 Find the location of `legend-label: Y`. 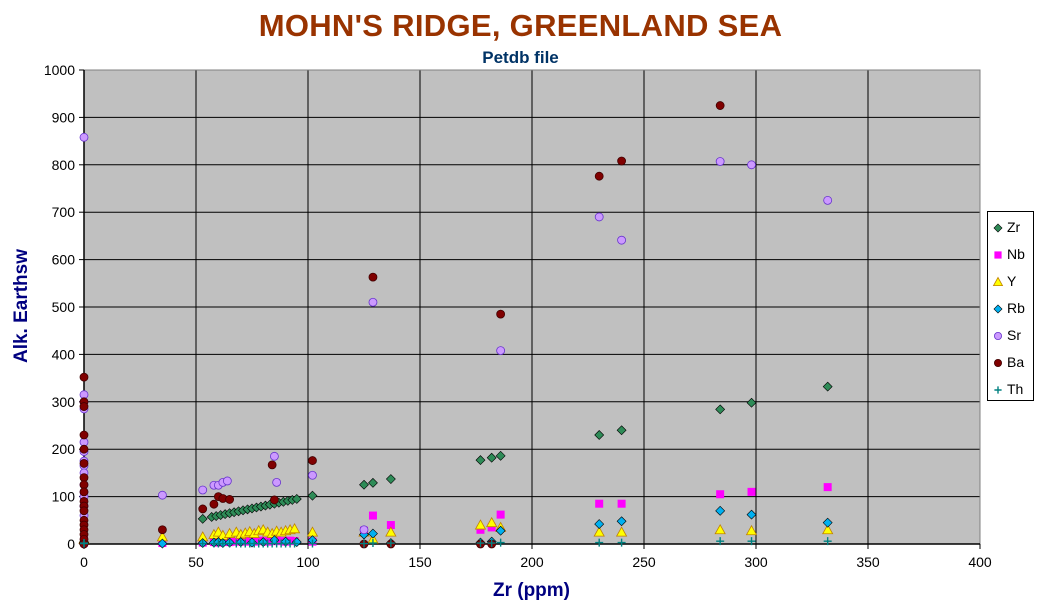

legend-label: Y is located at coordinates (1012, 281).